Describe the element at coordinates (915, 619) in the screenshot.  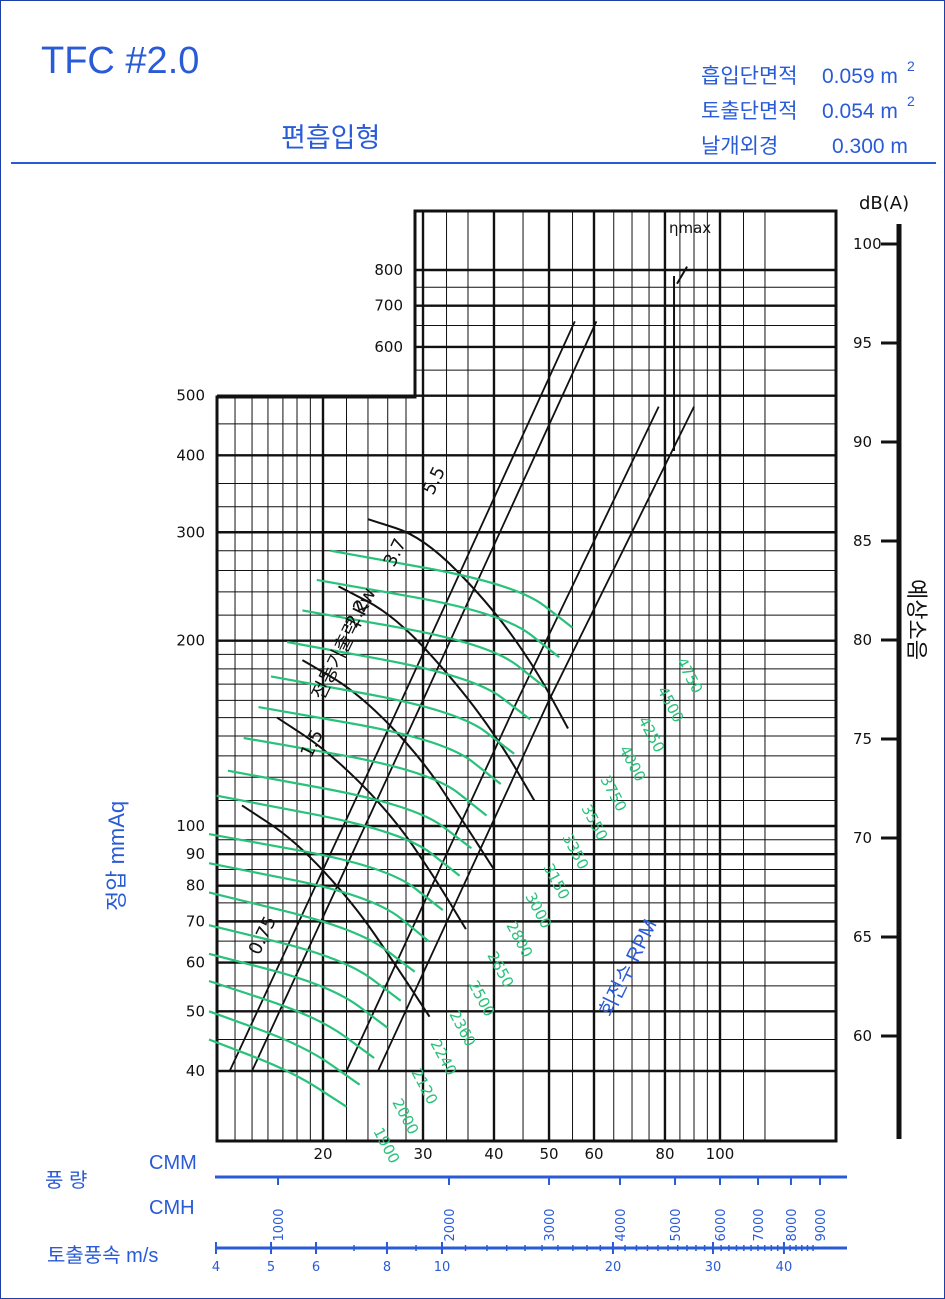
I see `noise-axis-label: 예상소음` at that location.